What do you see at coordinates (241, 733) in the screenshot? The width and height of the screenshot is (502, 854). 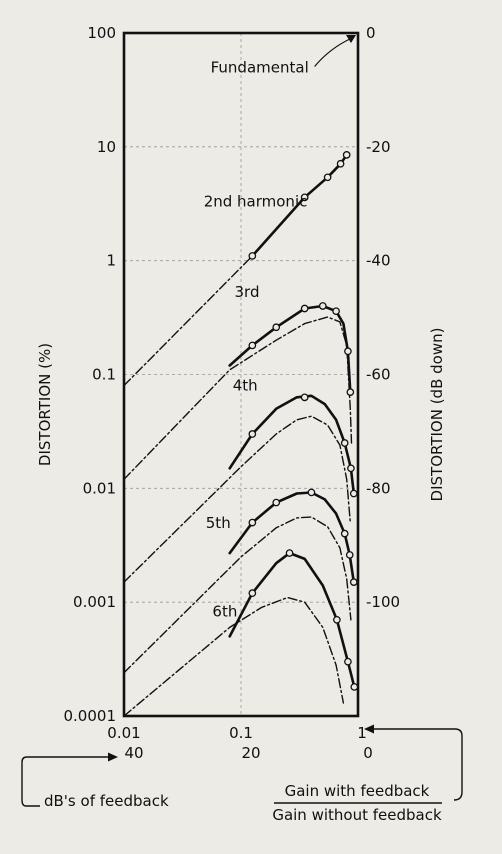 I see `x-tick-label: 0.1` at bounding box center [241, 733].